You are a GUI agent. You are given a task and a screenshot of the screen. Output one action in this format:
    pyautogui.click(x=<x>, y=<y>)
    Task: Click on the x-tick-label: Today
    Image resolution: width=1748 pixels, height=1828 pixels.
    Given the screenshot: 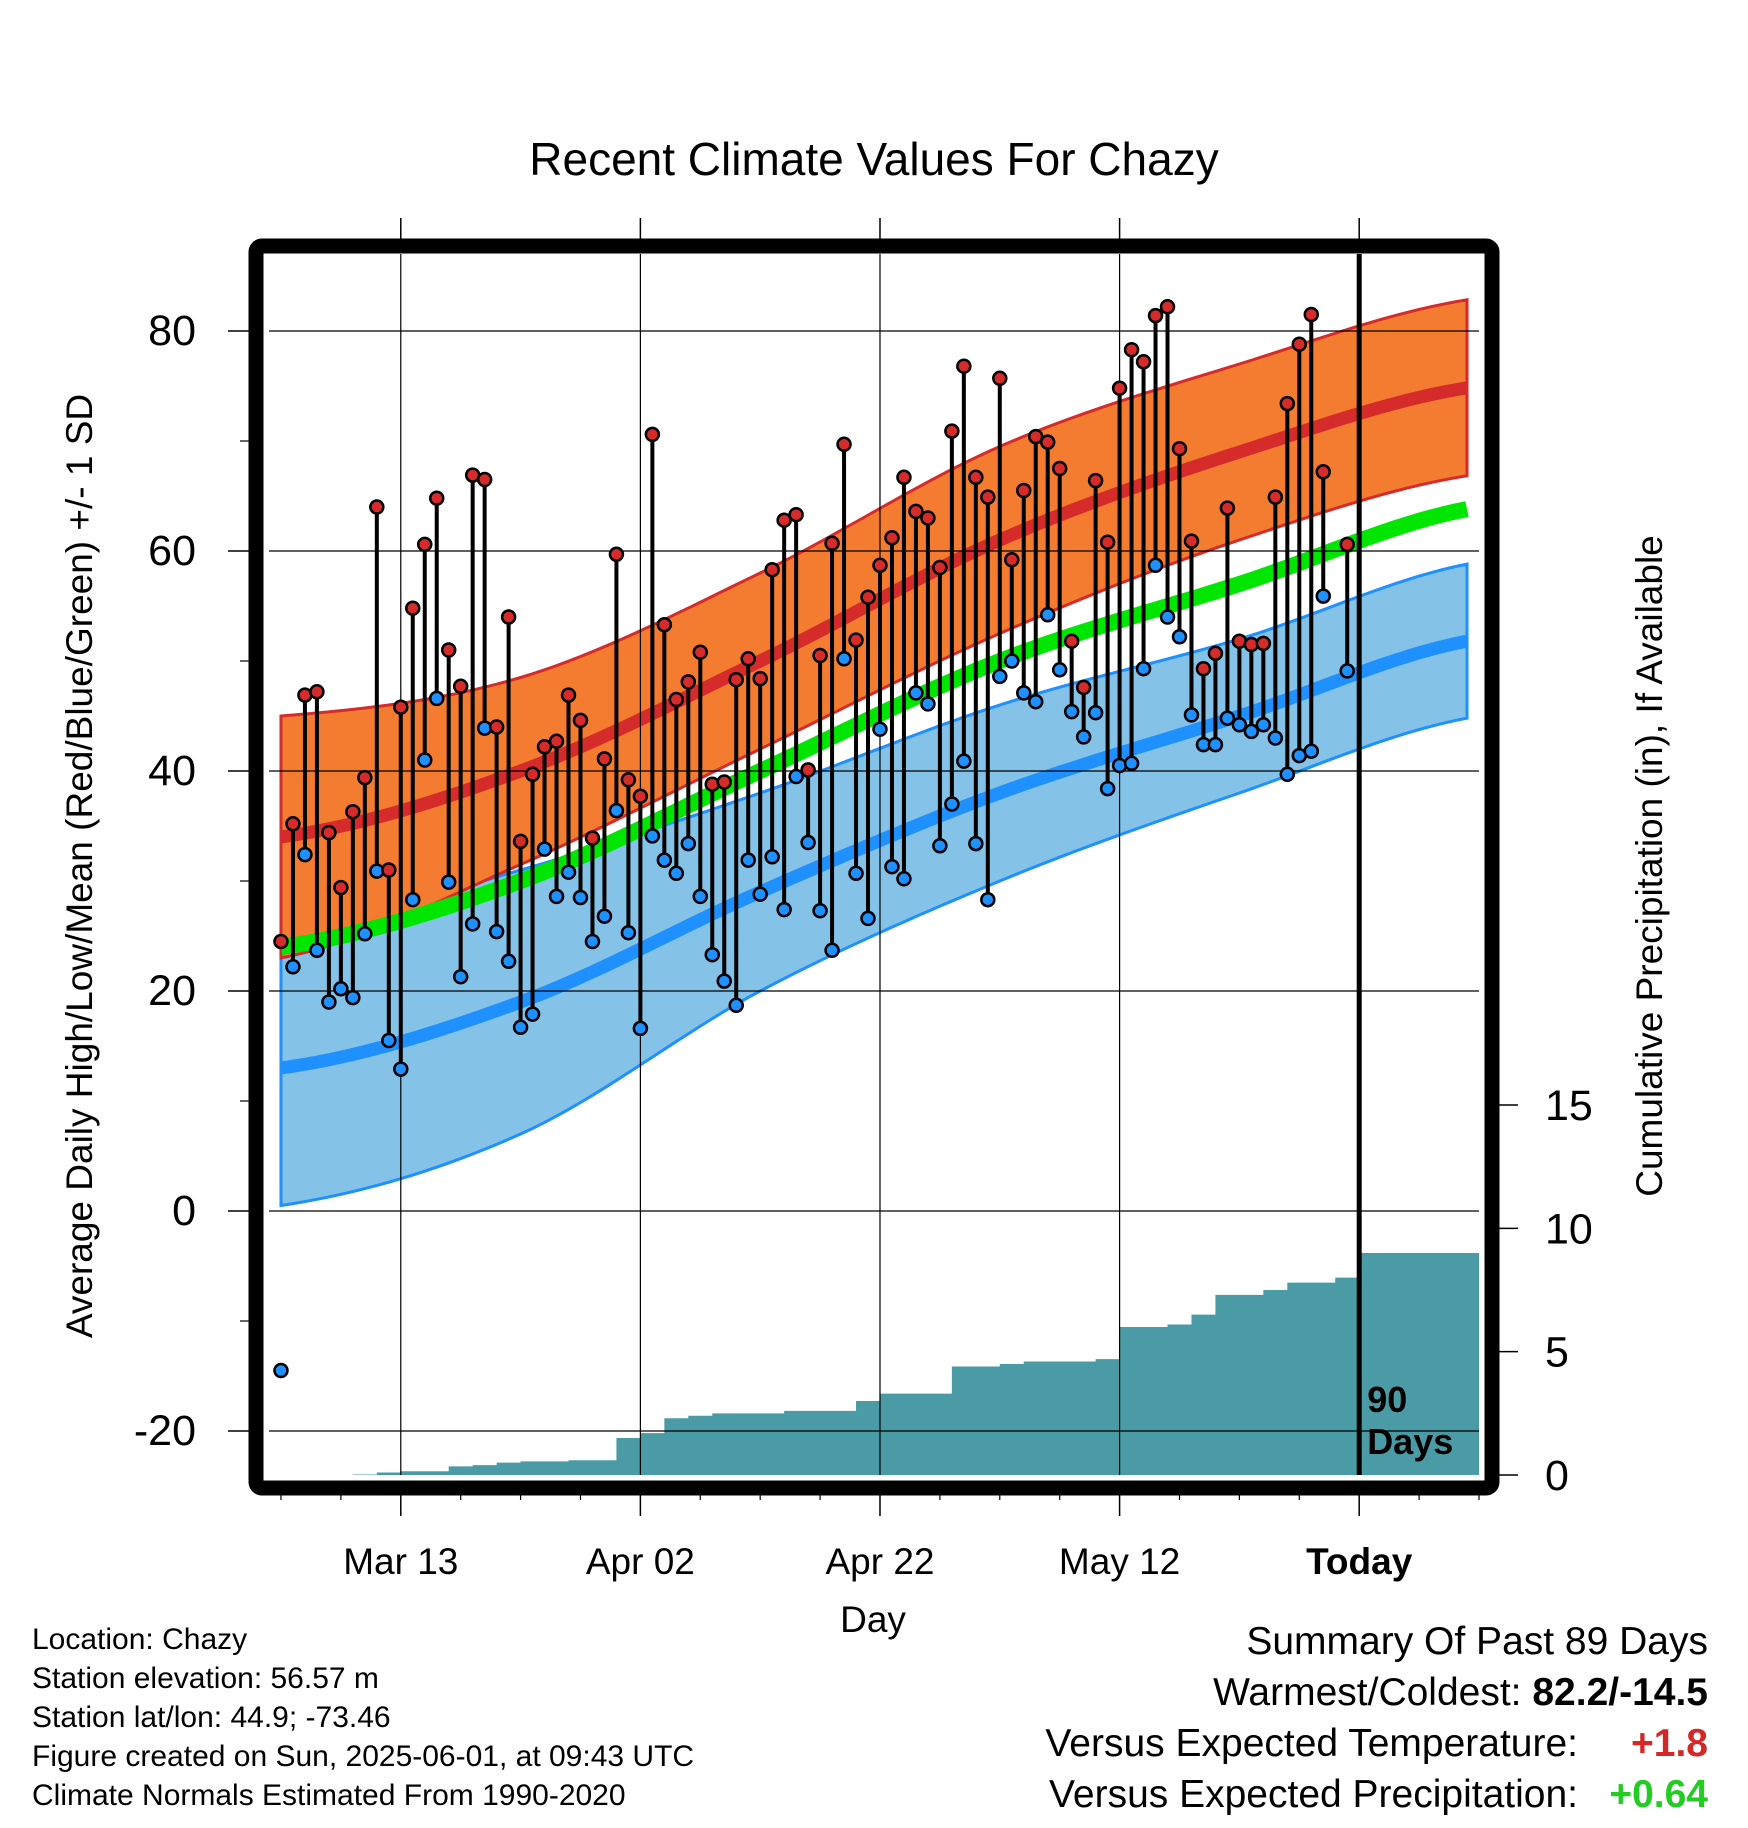 What is the action you would take?
    pyautogui.click(x=1359, y=1561)
    